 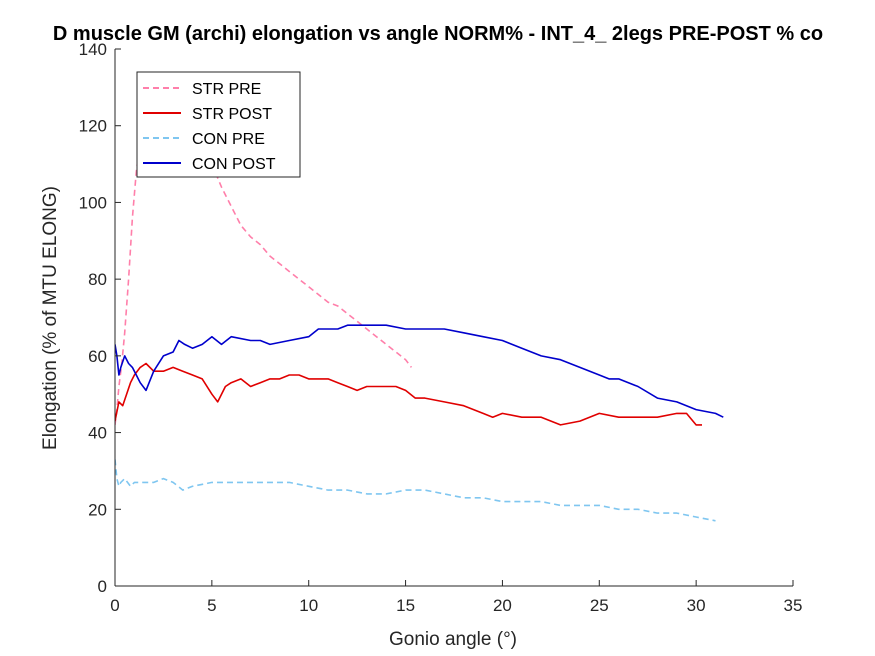 I want to click on y-tick-label: 60, so click(x=97, y=356).